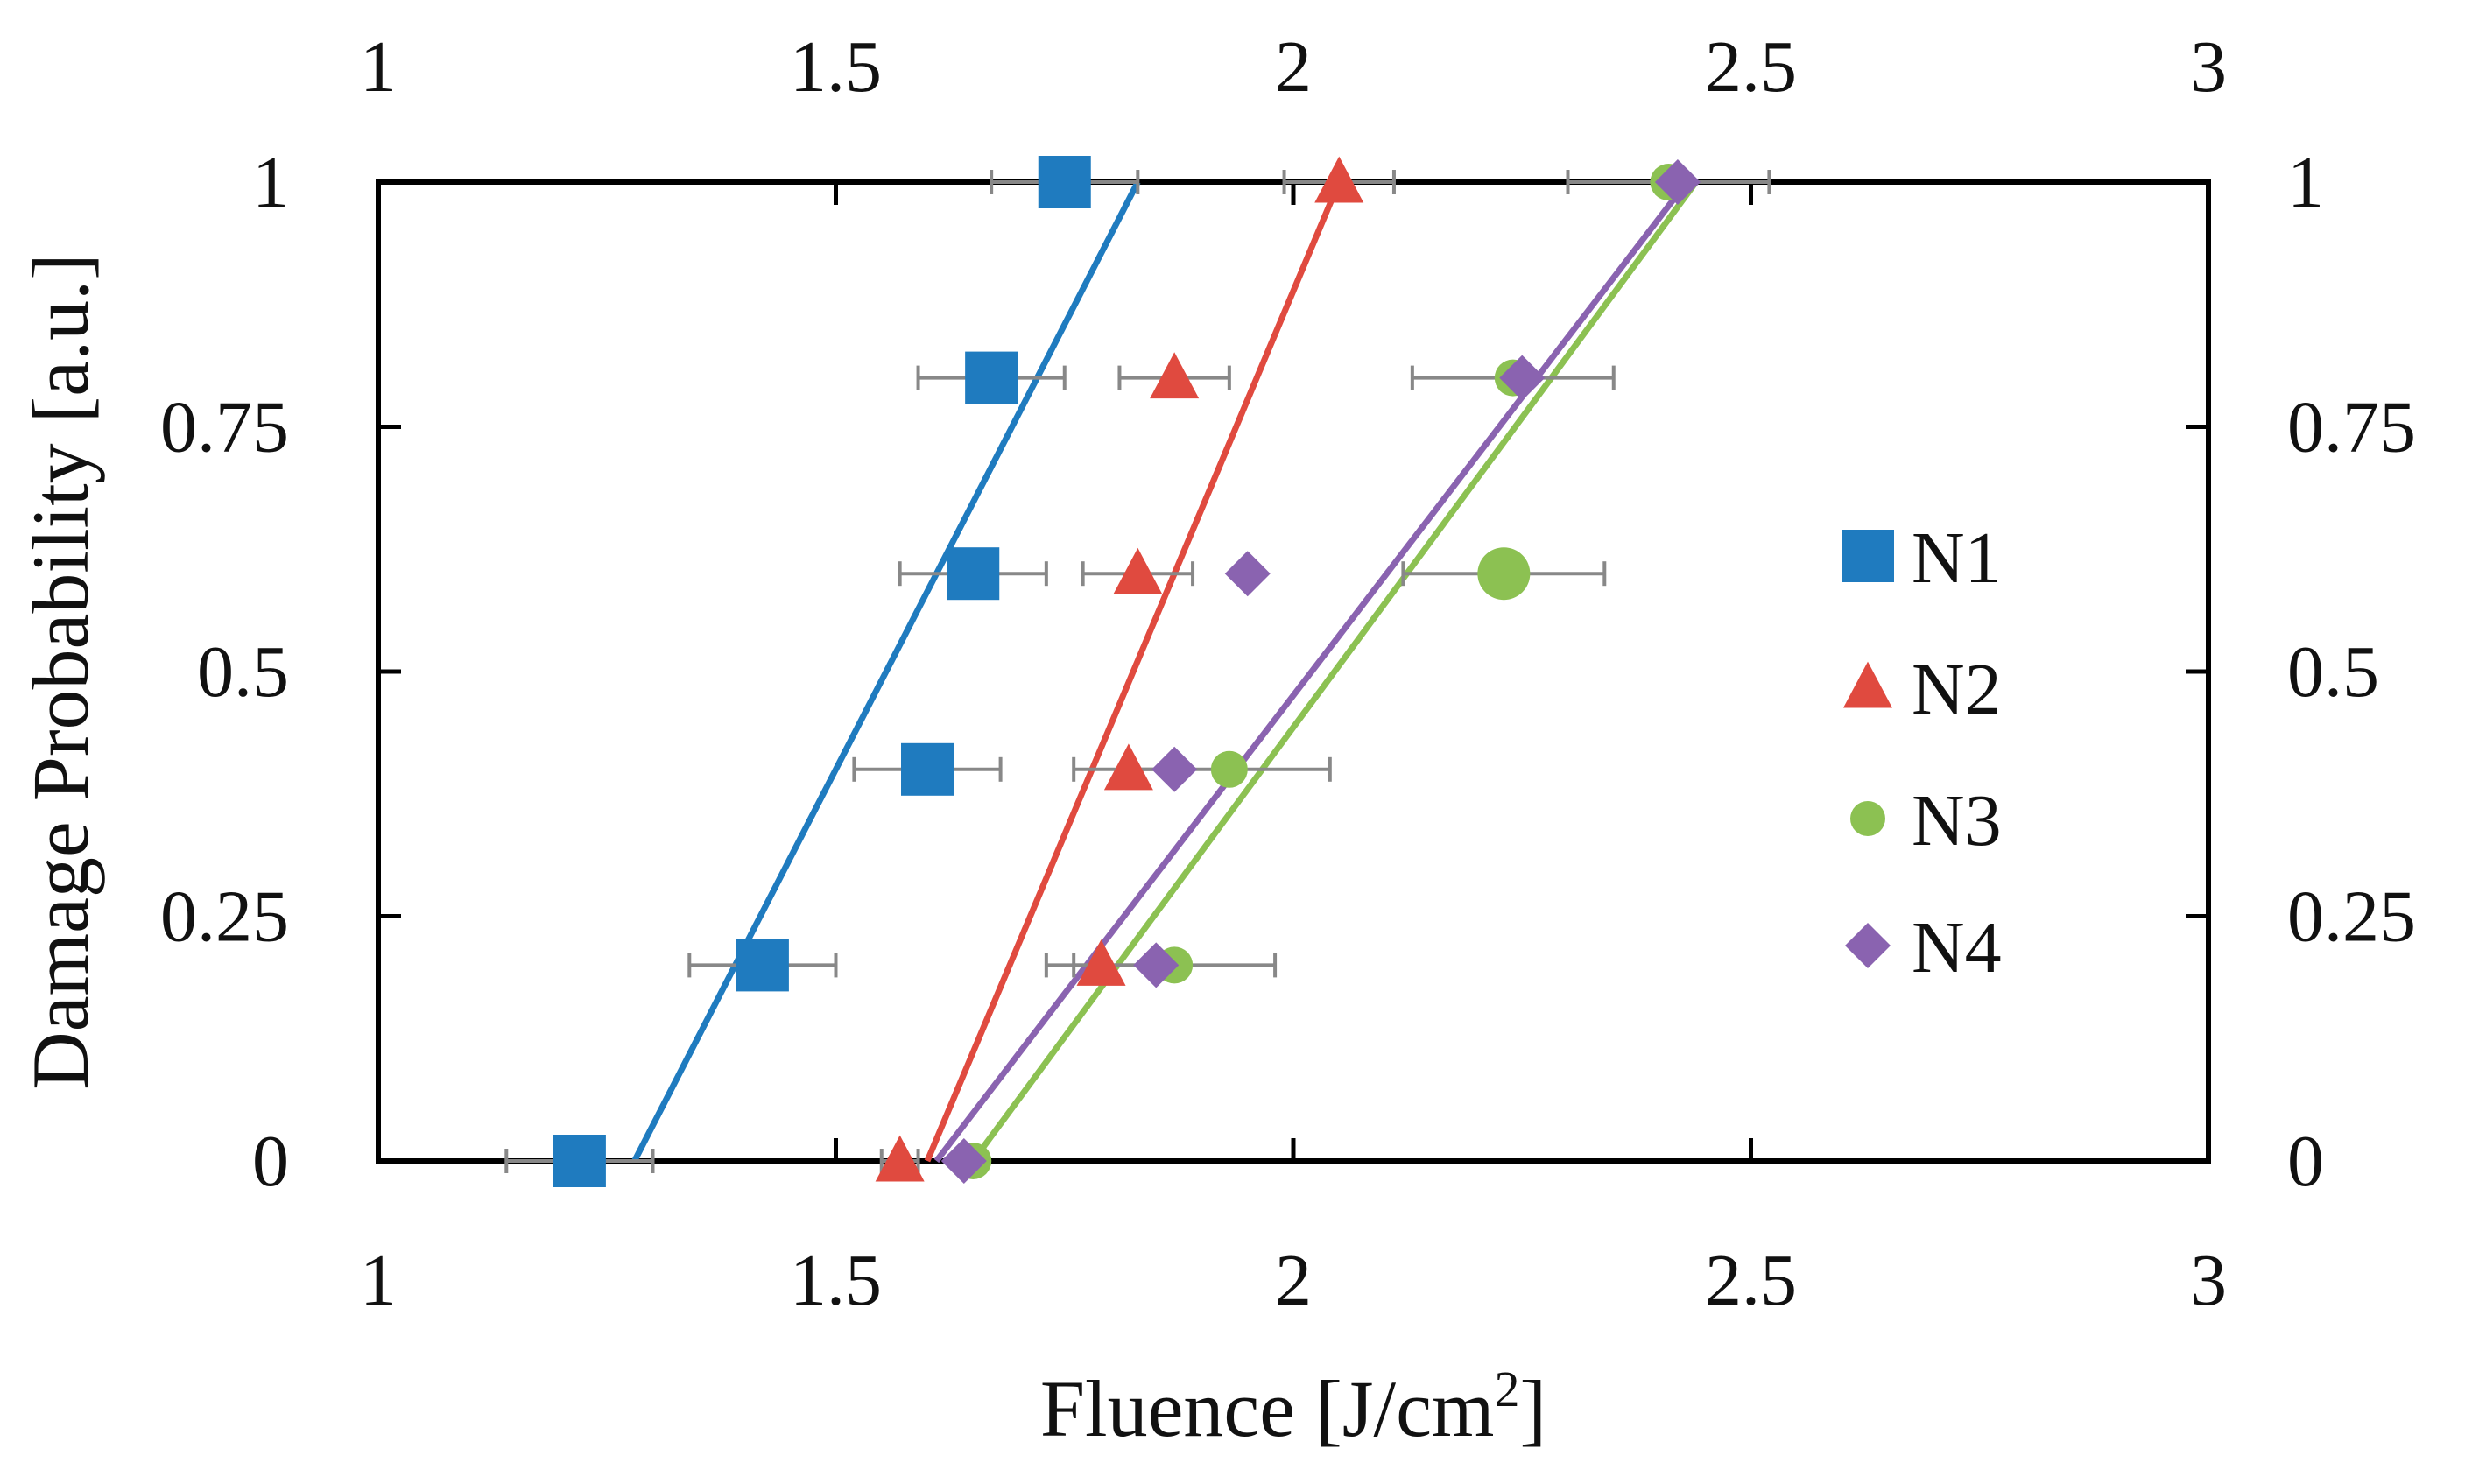 The width and height of the screenshot is (2472, 1484). What do you see at coordinates (2306, 1161) in the screenshot?
I see `y-tick-label-right: 0` at bounding box center [2306, 1161].